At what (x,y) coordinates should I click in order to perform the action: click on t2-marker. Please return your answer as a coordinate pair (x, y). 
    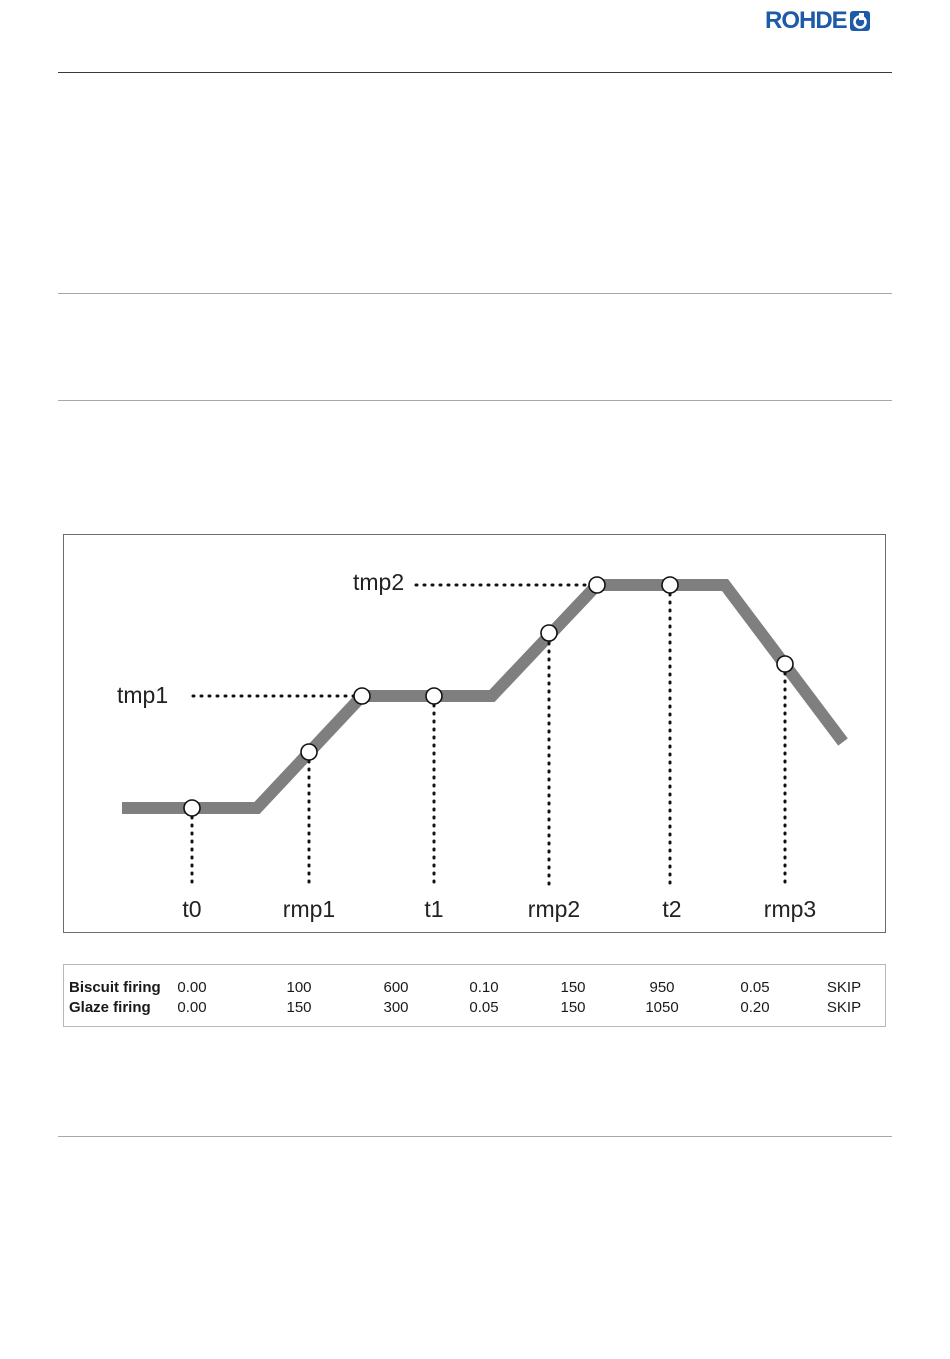
    Looking at the image, I should click on (670, 585).